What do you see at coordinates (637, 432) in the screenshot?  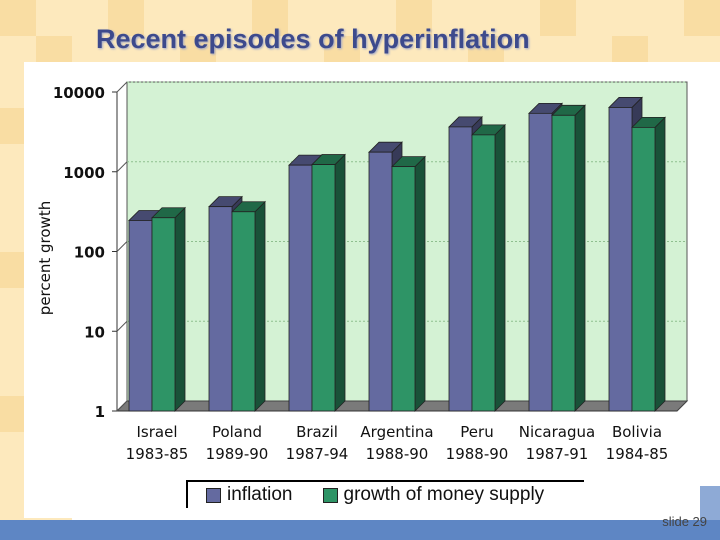 I see `x-category-label: Bolivia` at bounding box center [637, 432].